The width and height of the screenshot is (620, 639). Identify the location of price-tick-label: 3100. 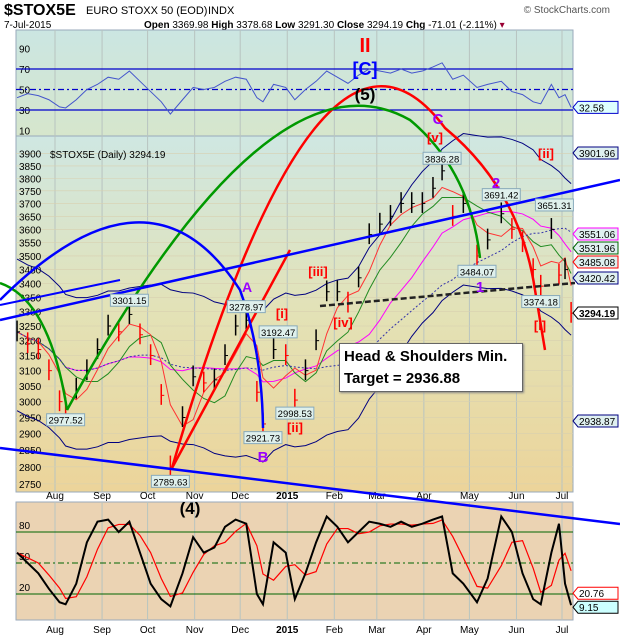
(30, 372).